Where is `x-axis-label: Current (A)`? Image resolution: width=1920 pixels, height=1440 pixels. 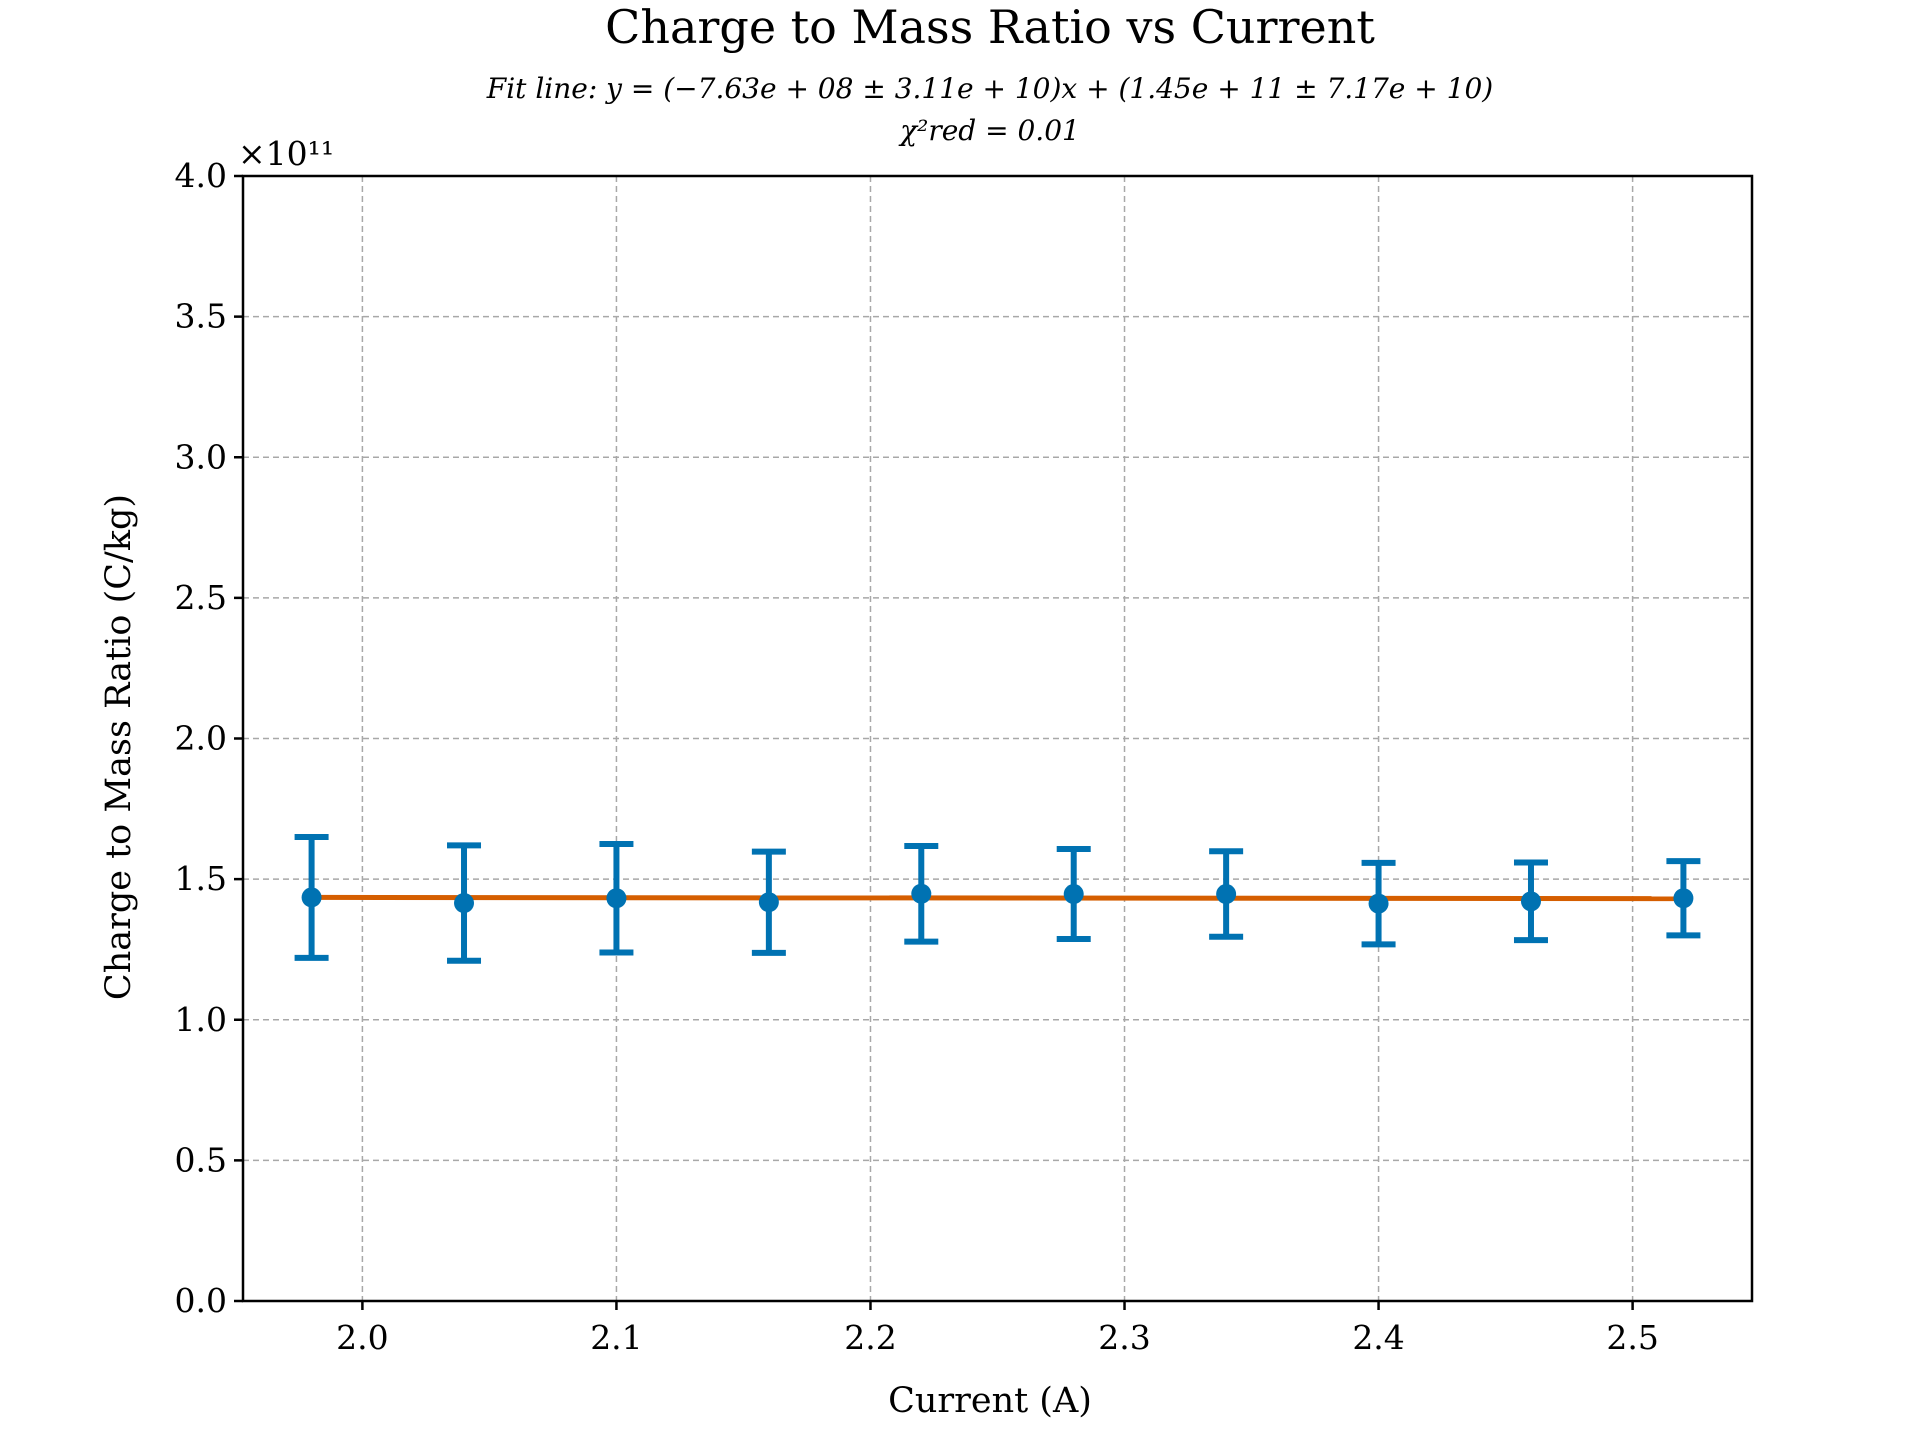
x-axis-label: Current (A) is located at coordinates (990, 1401).